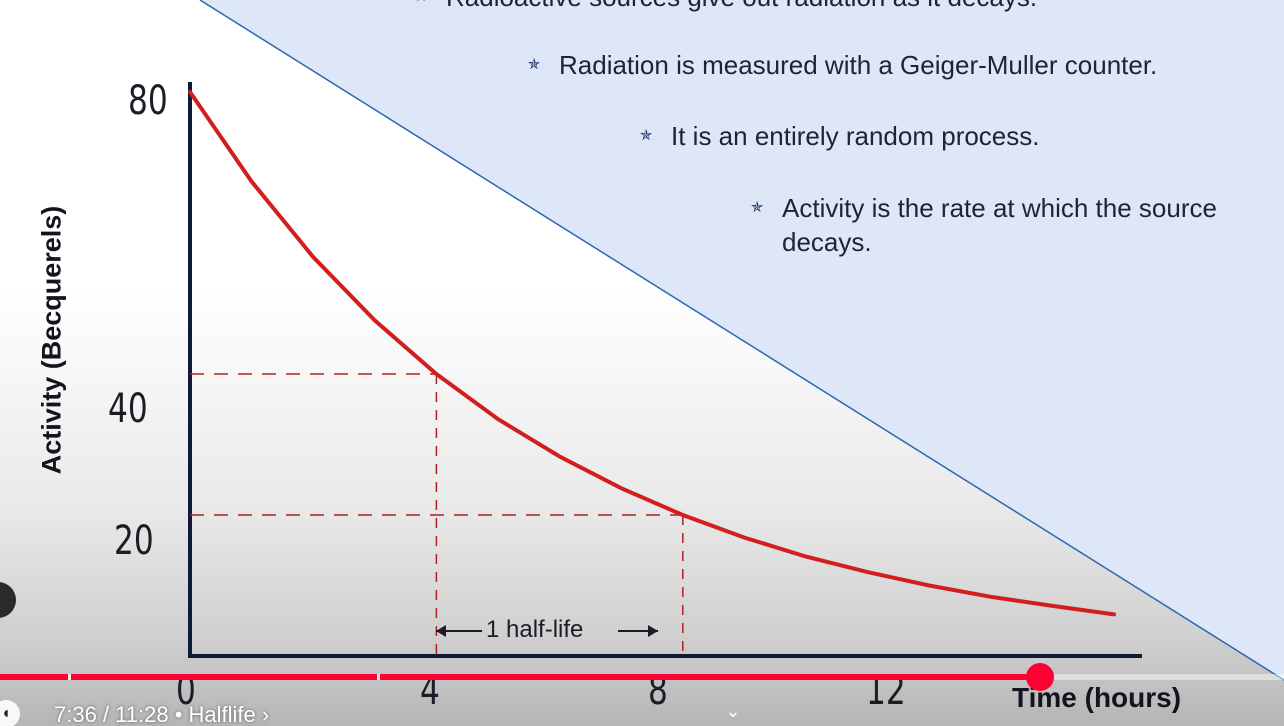 The width and height of the screenshot is (1284, 726). What do you see at coordinates (535, 629) in the screenshot?
I see `half-life-label: 1 half-life` at bounding box center [535, 629].